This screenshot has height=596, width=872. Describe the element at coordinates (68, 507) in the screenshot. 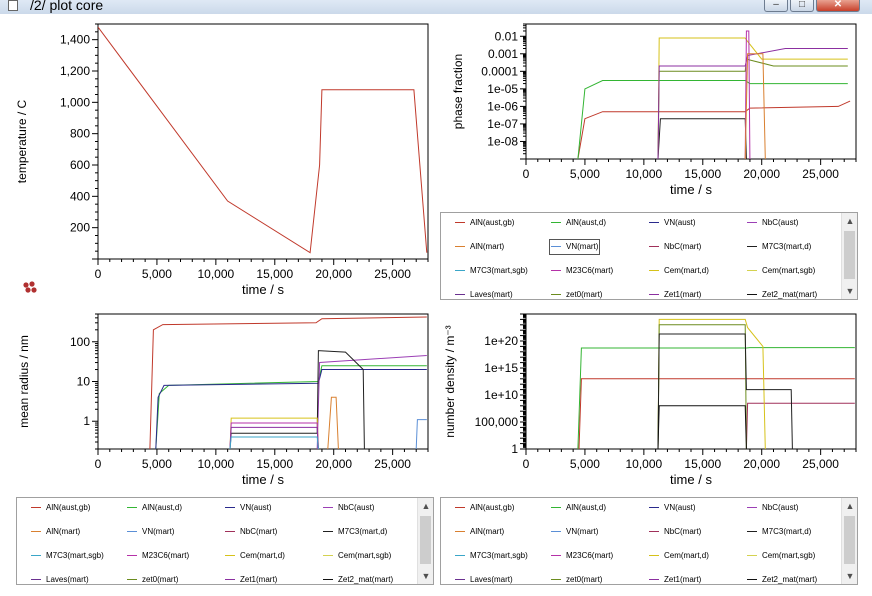

I see `legend-label: AlN(aust,gb)` at that location.